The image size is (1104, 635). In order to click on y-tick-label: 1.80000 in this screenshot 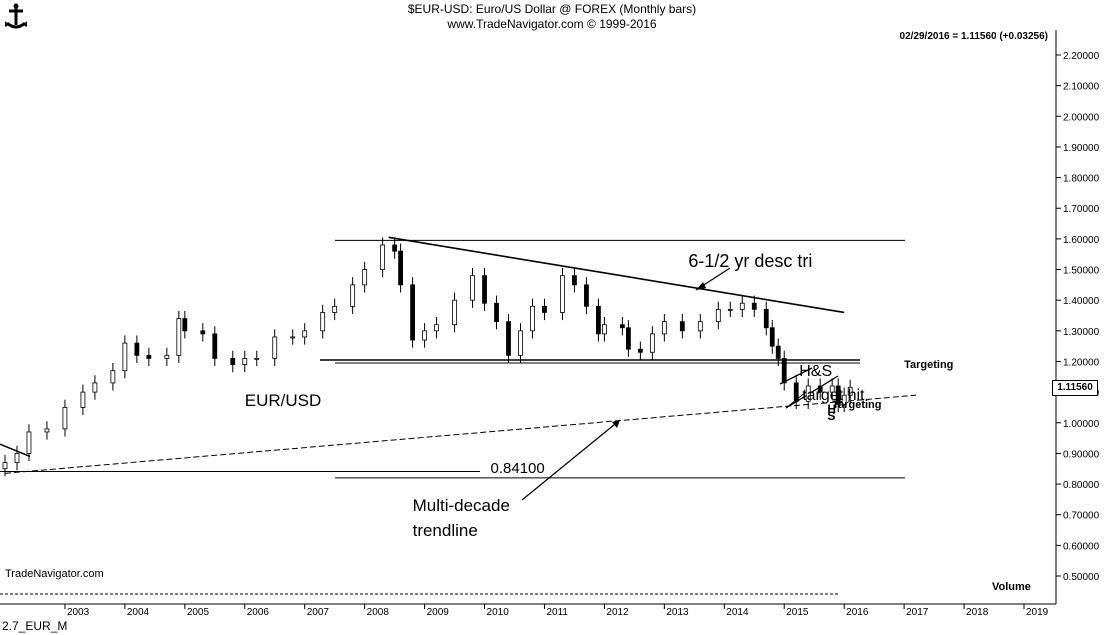, I will do `click(1081, 179)`.